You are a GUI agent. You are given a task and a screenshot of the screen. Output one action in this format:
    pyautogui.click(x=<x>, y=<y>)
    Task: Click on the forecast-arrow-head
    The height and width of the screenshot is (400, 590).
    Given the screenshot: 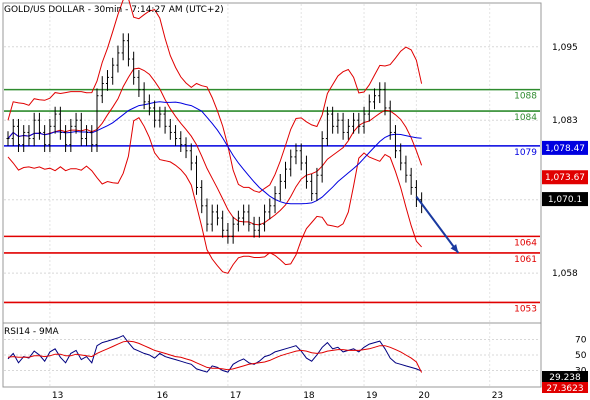 What is the action you would take?
    pyautogui.click(x=454, y=248)
    